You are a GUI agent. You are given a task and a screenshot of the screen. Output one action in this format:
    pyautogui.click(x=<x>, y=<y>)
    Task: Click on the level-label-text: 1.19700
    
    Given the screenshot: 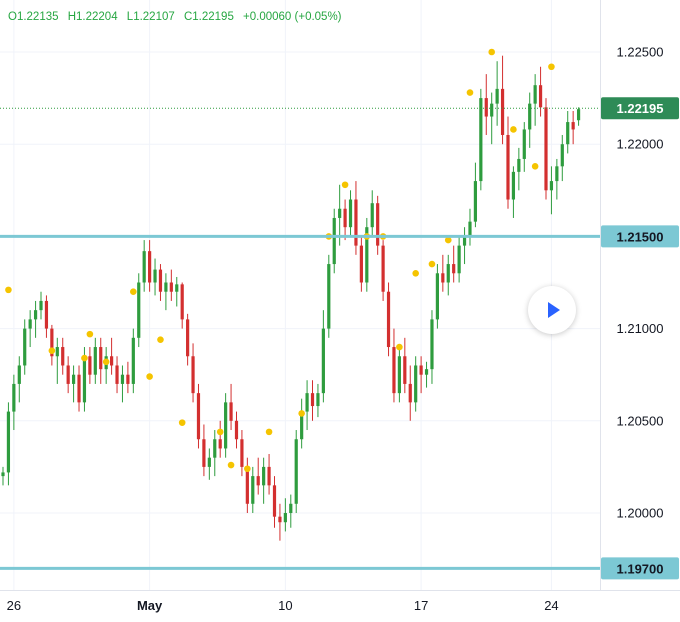 What is the action you would take?
    pyautogui.click(x=640, y=568)
    